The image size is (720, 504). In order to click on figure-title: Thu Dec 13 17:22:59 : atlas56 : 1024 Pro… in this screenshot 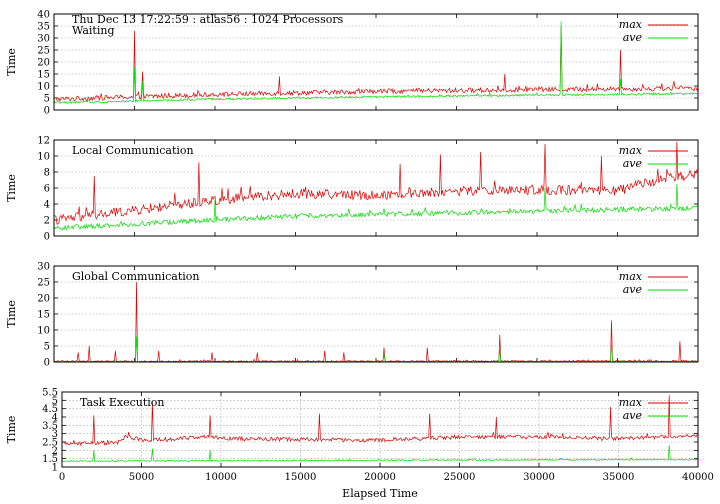, I will do `click(208, 19)`.